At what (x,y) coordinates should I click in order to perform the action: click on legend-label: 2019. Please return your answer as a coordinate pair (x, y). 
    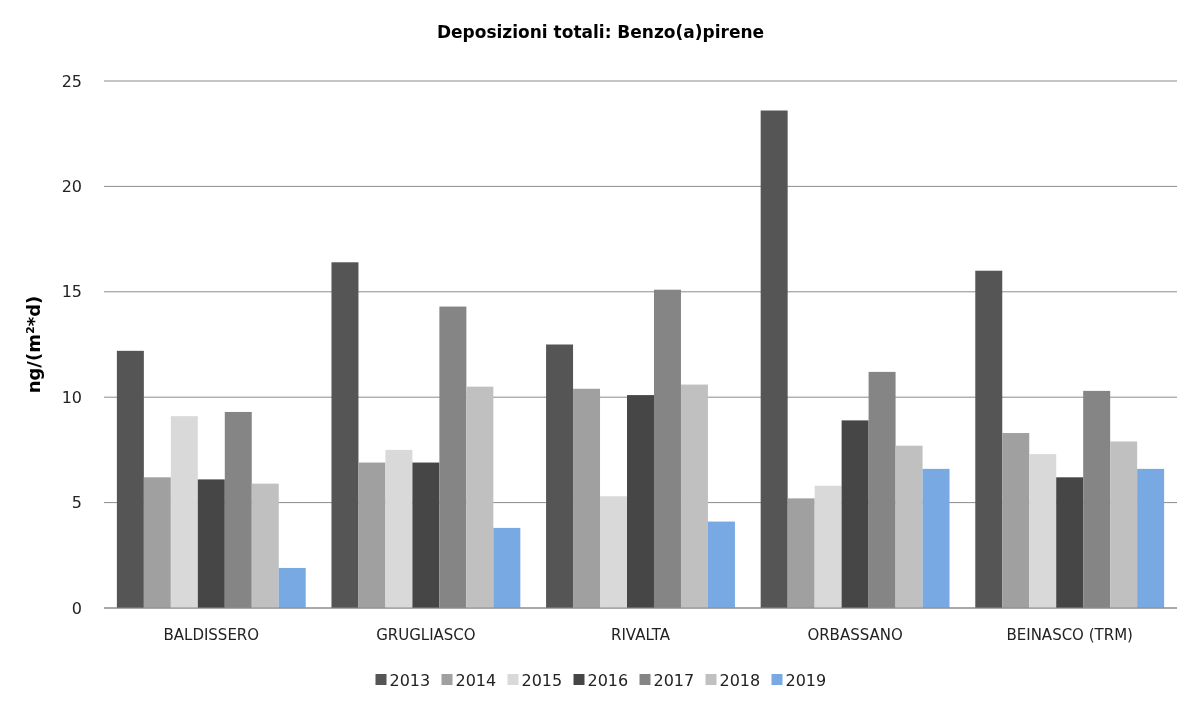
    Looking at the image, I should click on (806, 680).